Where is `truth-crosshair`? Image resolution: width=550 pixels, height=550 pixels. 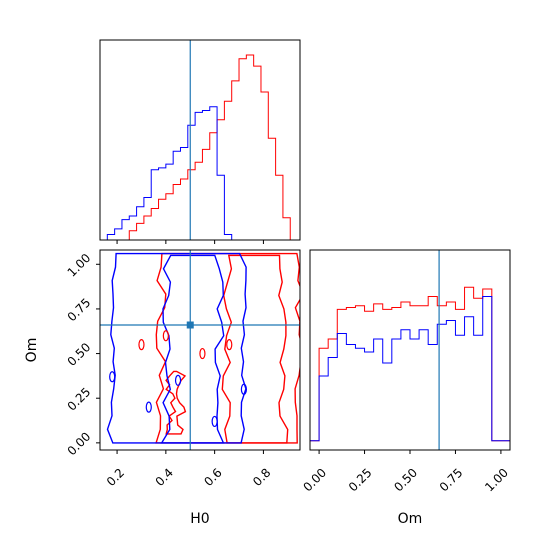 truth-crosshair is located at coordinates (200, 350).